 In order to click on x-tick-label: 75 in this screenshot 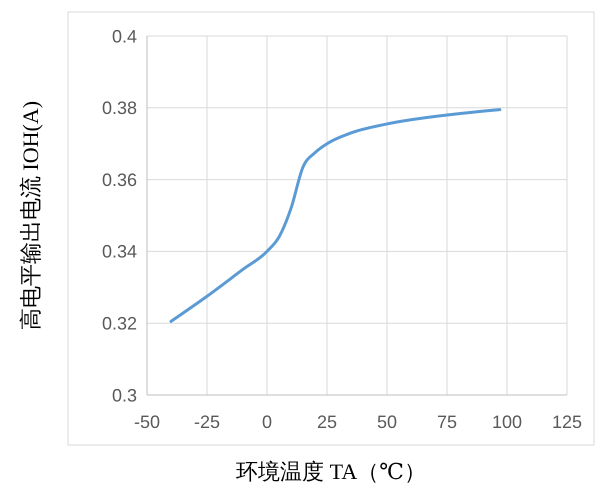, I will do `click(447, 422)`.